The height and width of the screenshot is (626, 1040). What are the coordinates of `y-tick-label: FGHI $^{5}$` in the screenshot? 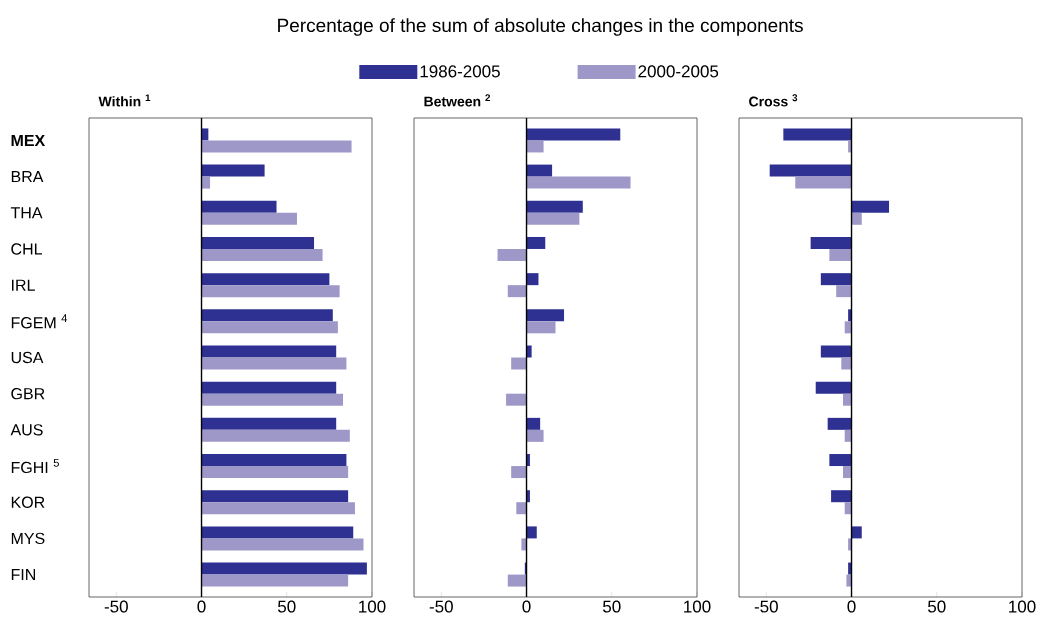 It's located at (35, 466).